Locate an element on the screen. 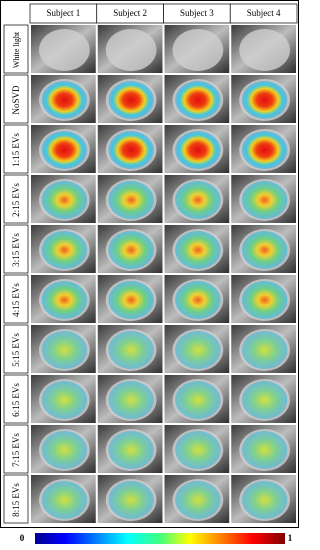 This screenshot has width=320, height=550. row-label: 8:15 EVs is located at coordinates (16, 500).